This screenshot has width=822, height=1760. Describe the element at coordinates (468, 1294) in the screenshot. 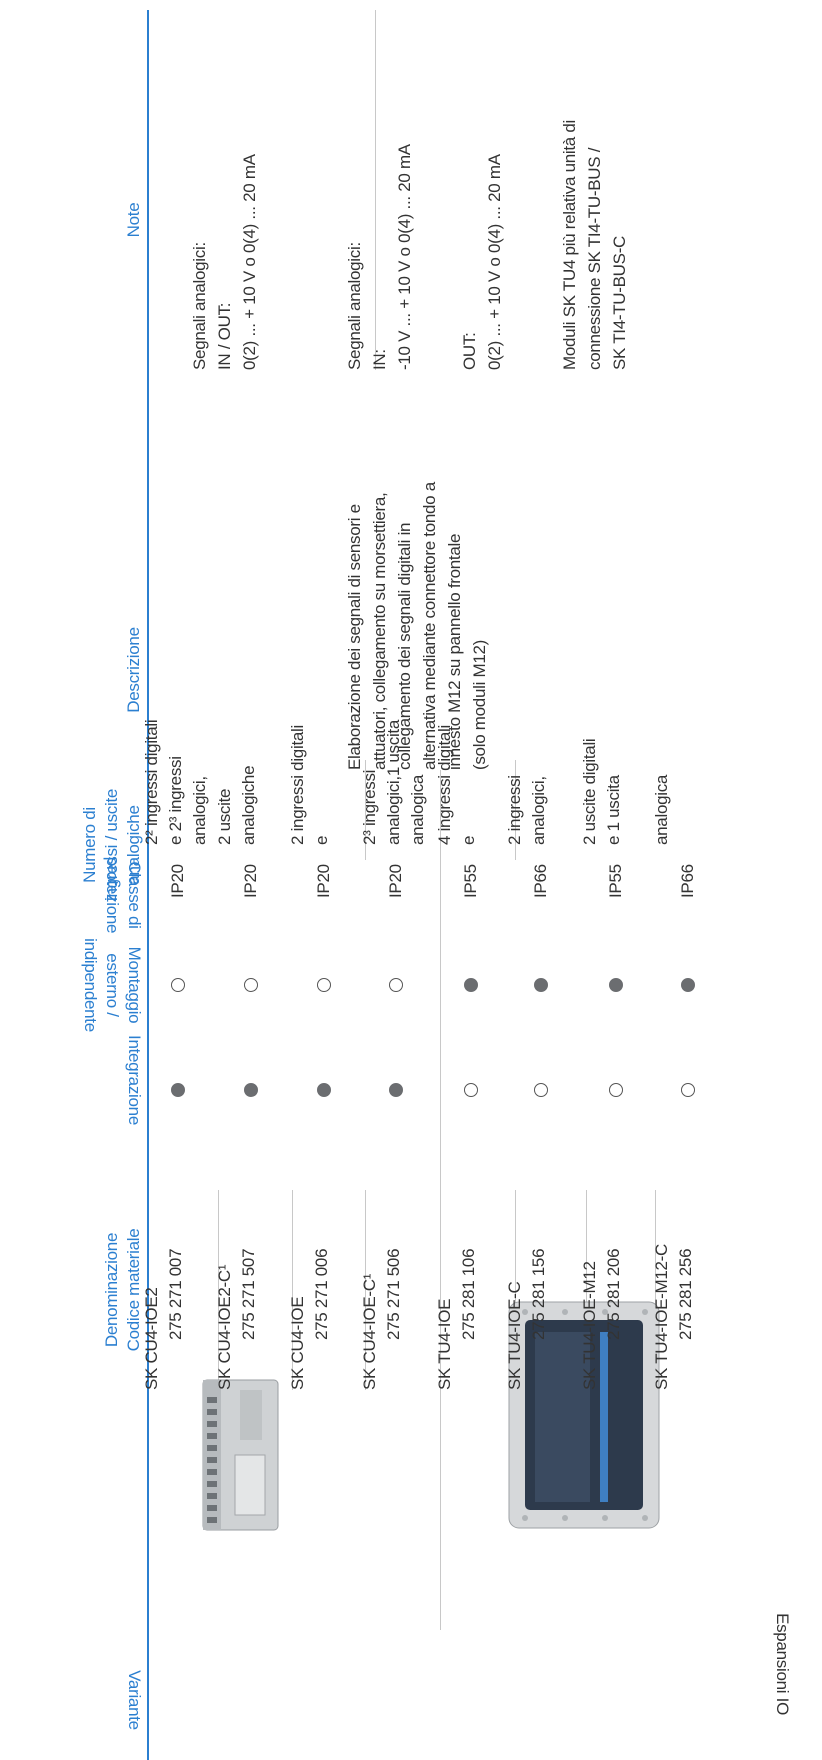

I see `product-code: 275 281 106` at that location.